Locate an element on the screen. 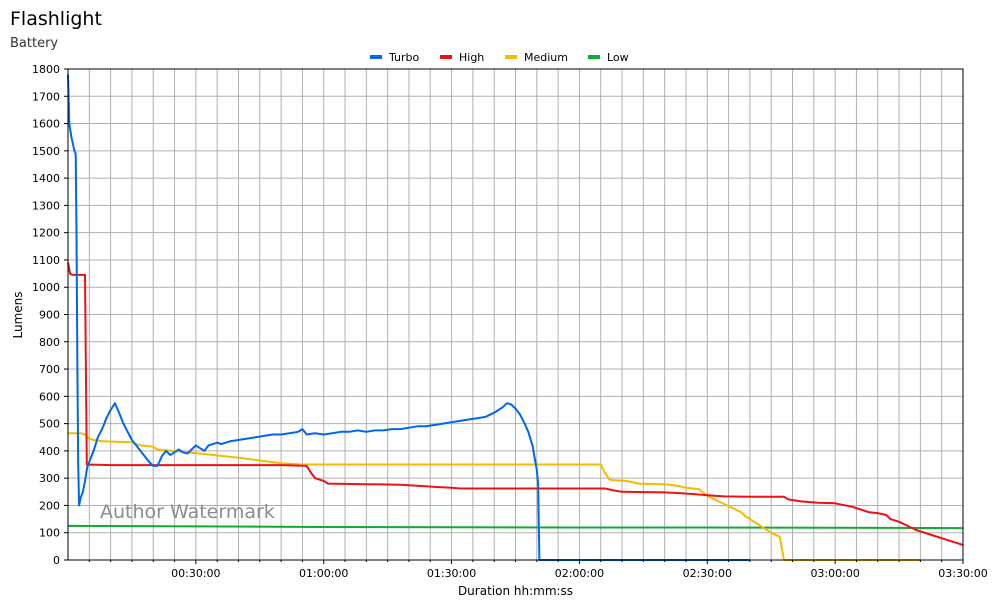 The width and height of the screenshot is (1000, 610). x-tick-label: 02:30:00 is located at coordinates (707, 573).